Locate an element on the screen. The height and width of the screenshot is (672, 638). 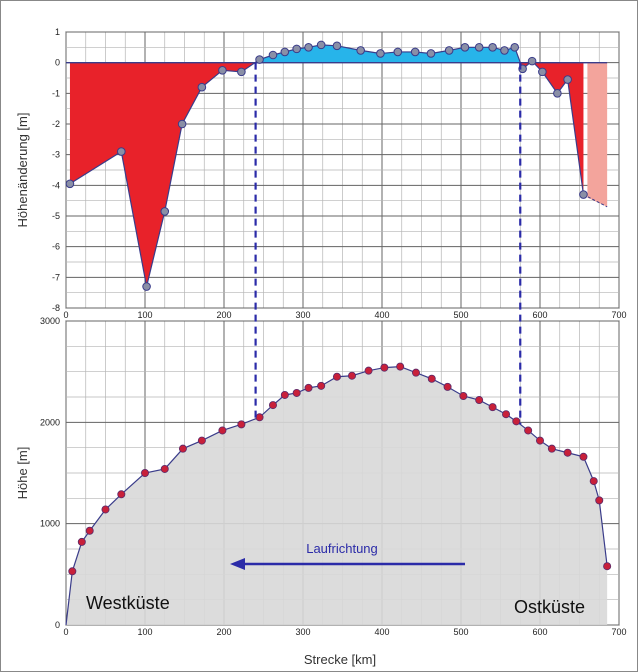
east-coast-label: Ostküste is located at coordinates (549, 607).